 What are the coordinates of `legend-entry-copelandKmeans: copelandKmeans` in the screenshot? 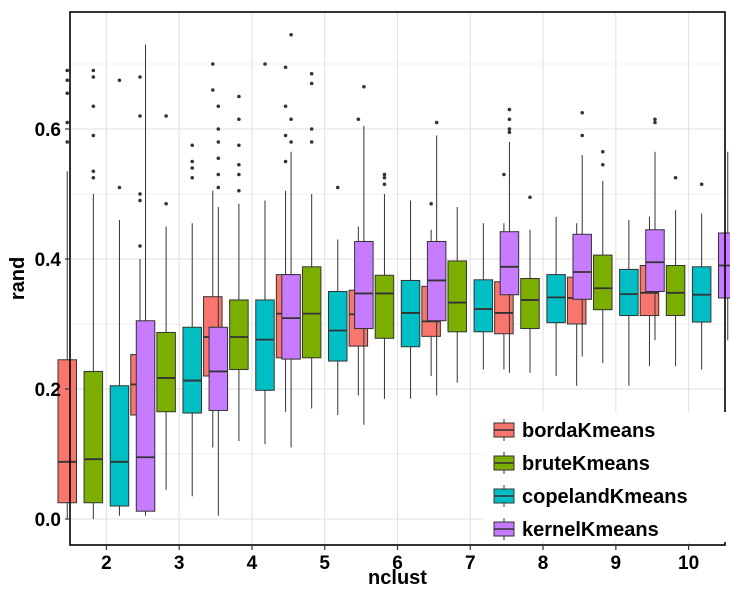 It's located at (590, 496).